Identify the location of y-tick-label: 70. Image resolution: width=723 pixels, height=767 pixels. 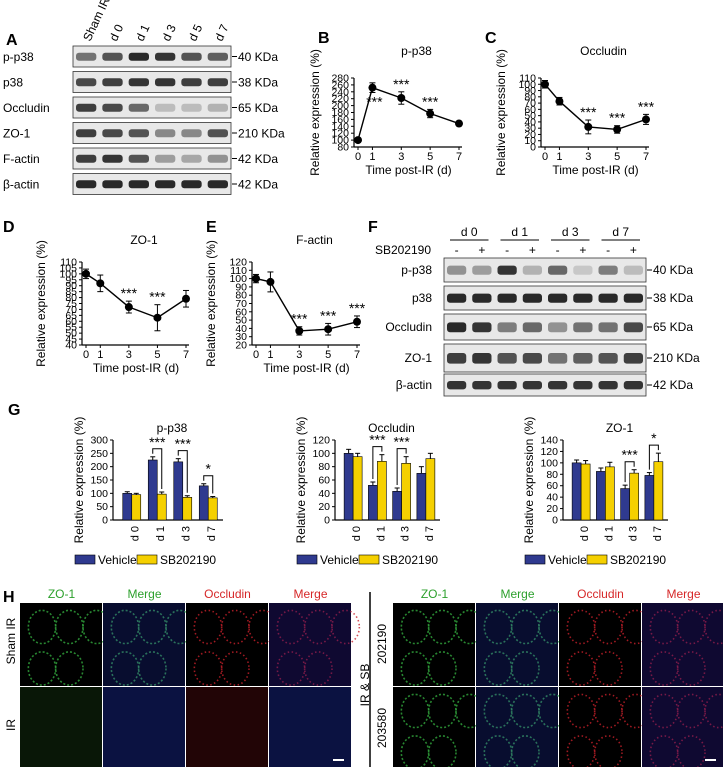
(241, 304).